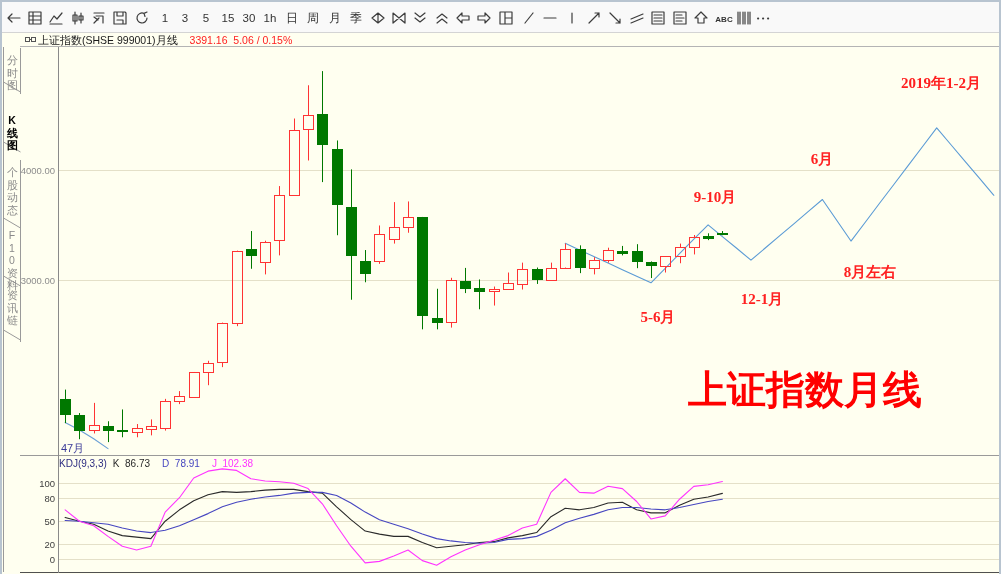 This screenshot has width=1001, height=574. Describe the element at coordinates (12, 260) in the screenshot. I see `text: F10资料` at that location.